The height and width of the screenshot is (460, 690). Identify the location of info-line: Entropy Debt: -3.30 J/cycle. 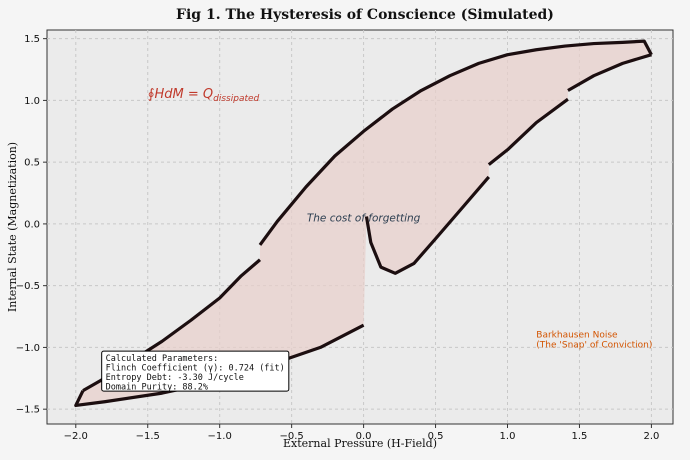
(175, 378).